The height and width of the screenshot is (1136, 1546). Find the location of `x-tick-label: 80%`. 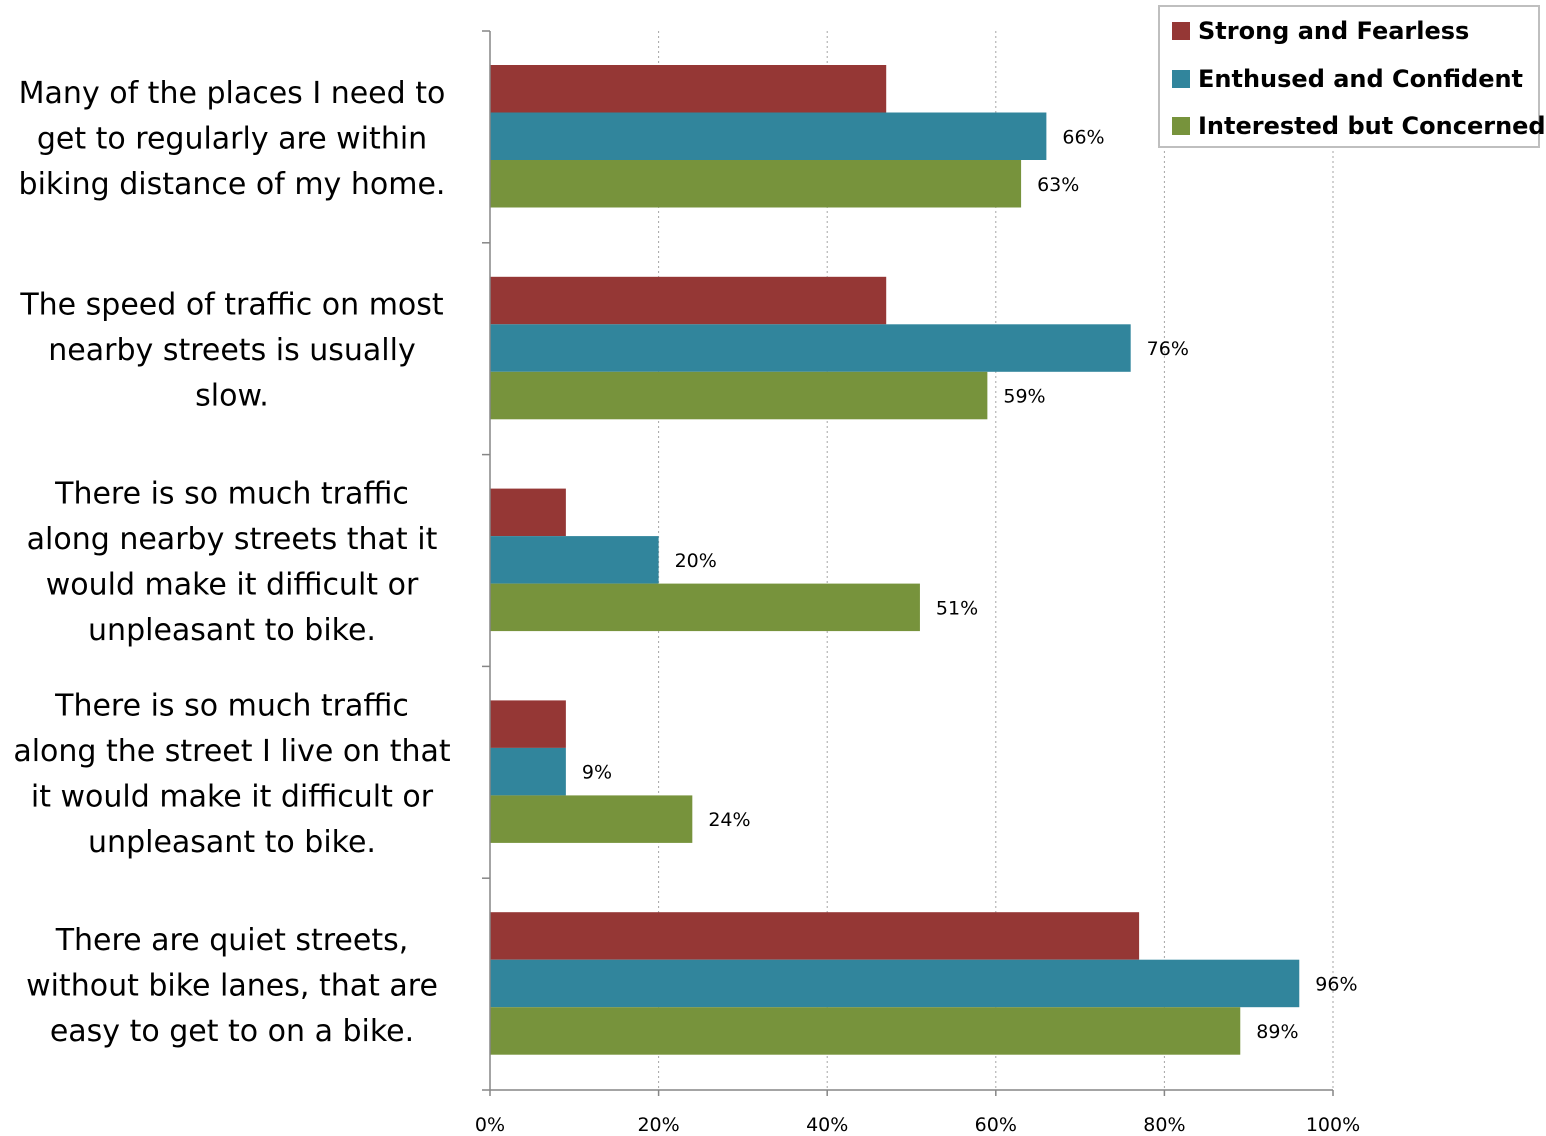

x-tick-label: 80% is located at coordinates (1164, 1125).